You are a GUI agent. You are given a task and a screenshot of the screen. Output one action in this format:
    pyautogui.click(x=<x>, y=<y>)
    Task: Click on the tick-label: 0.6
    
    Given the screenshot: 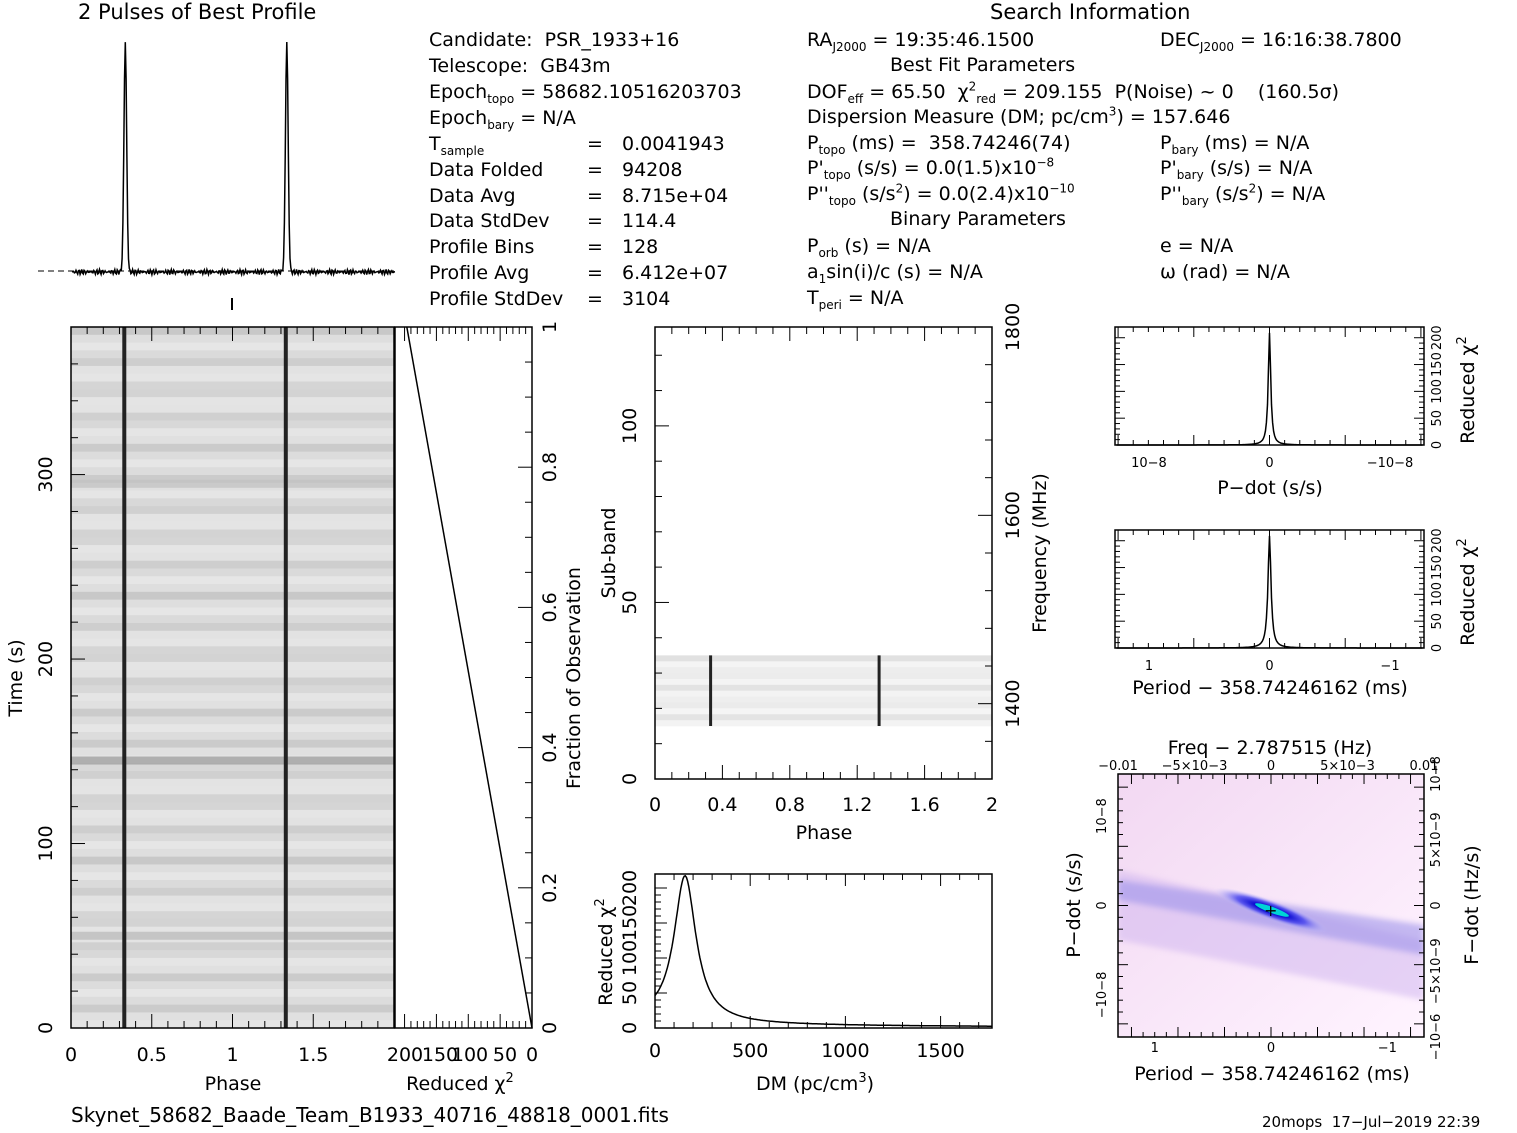 What is the action you would take?
    pyautogui.click(x=550, y=607)
    